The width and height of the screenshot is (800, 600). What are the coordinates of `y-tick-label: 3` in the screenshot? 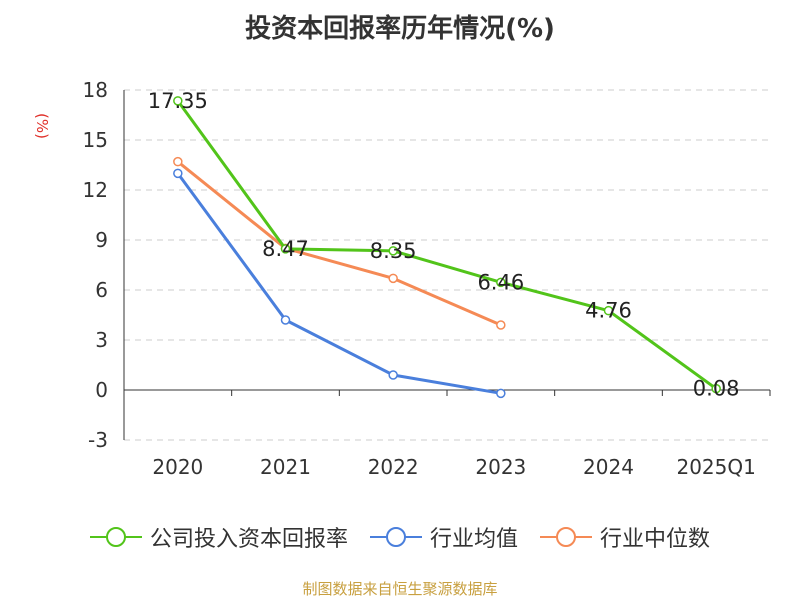 It's located at (101, 340).